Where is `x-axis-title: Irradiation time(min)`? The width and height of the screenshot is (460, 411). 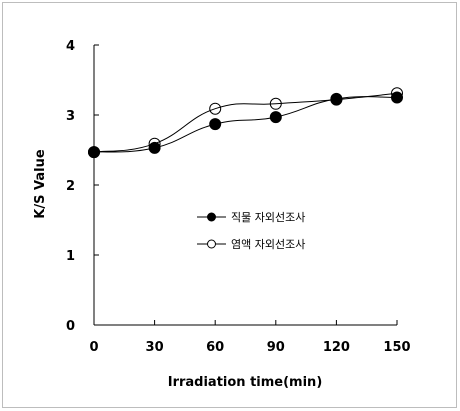
x-axis-title: Irradiation time(min) is located at coordinates (245, 382).